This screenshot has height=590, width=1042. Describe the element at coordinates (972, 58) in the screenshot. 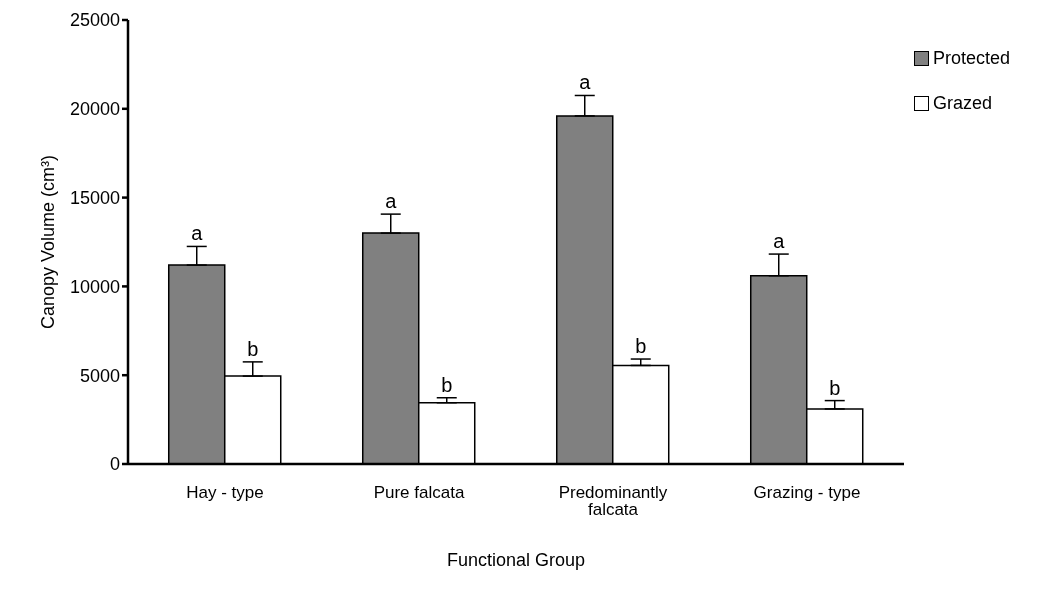

I see `legend-label: Protected` at that location.